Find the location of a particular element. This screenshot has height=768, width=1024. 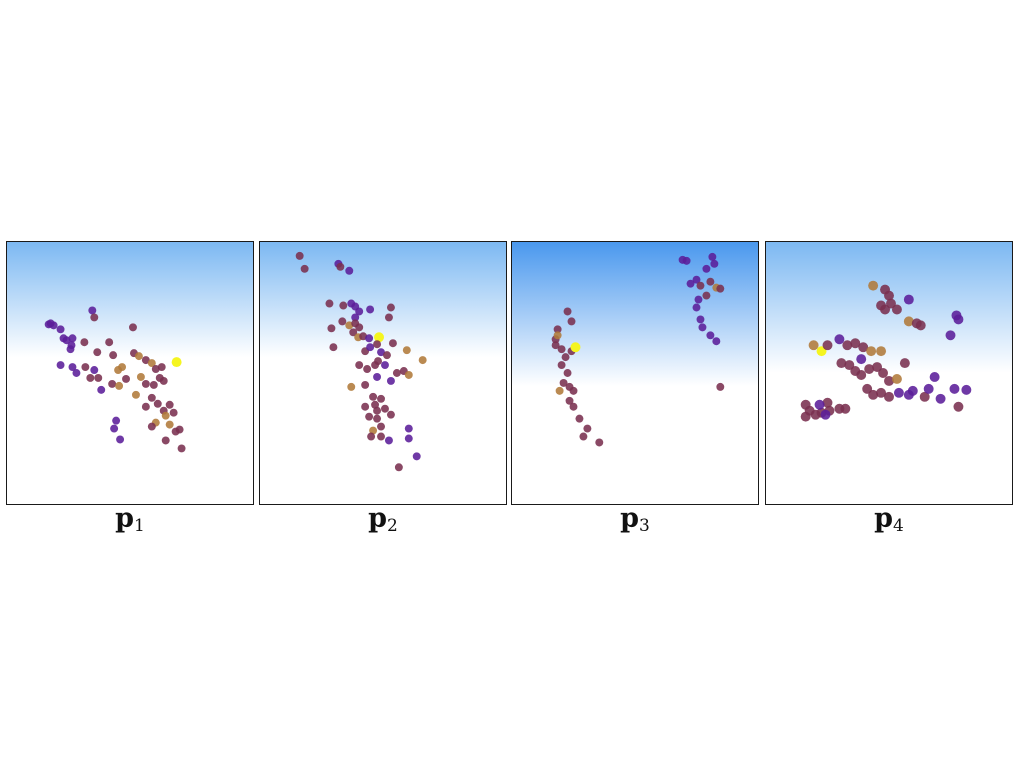

panel-p1 is located at coordinates (130, 373).